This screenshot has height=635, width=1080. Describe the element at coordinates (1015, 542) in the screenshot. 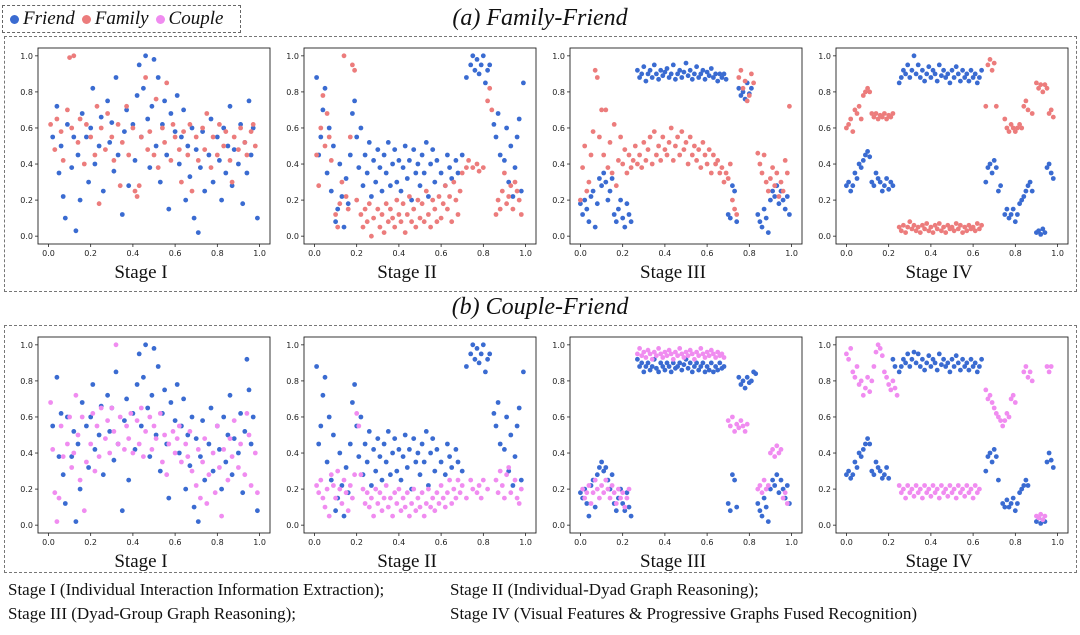

I see `x-tick-label: 0.8` at that location.